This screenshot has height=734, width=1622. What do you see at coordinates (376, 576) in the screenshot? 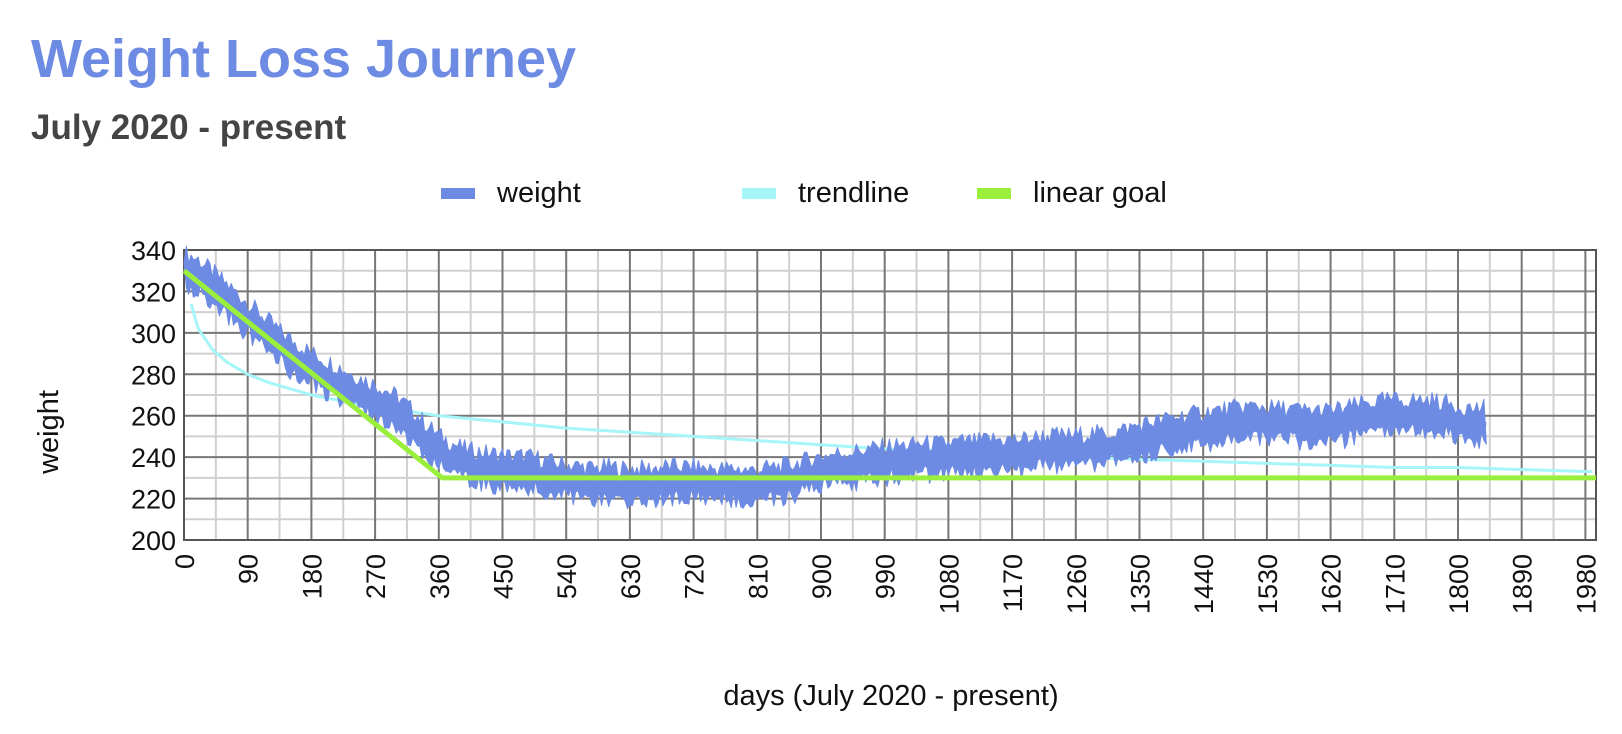
I see `x-tick-label: 270` at bounding box center [376, 576].